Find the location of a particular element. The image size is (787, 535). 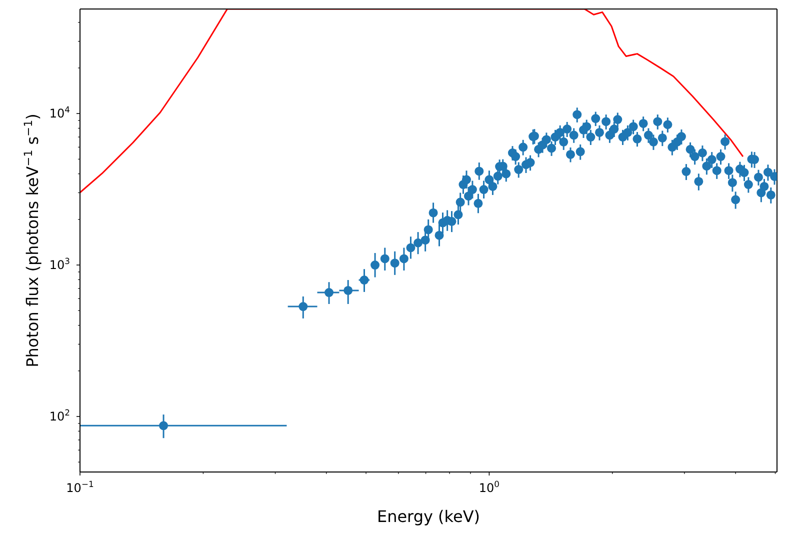

y-tick-label: 10$^{3}$ is located at coordinates (59, 264).